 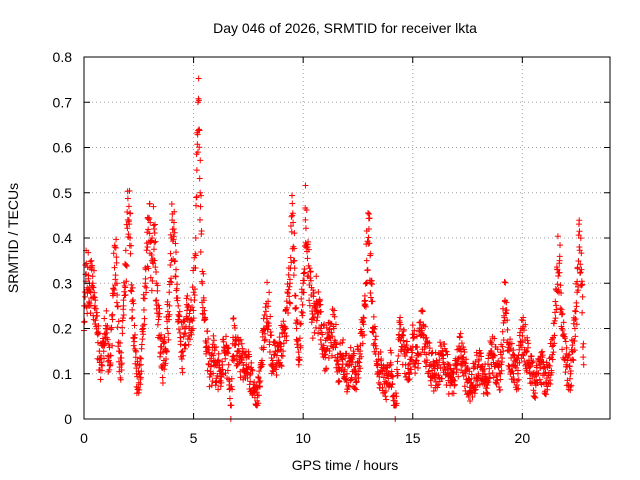 What do you see at coordinates (303, 438) in the screenshot?
I see `x-tick-label: 10` at bounding box center [303, 438].